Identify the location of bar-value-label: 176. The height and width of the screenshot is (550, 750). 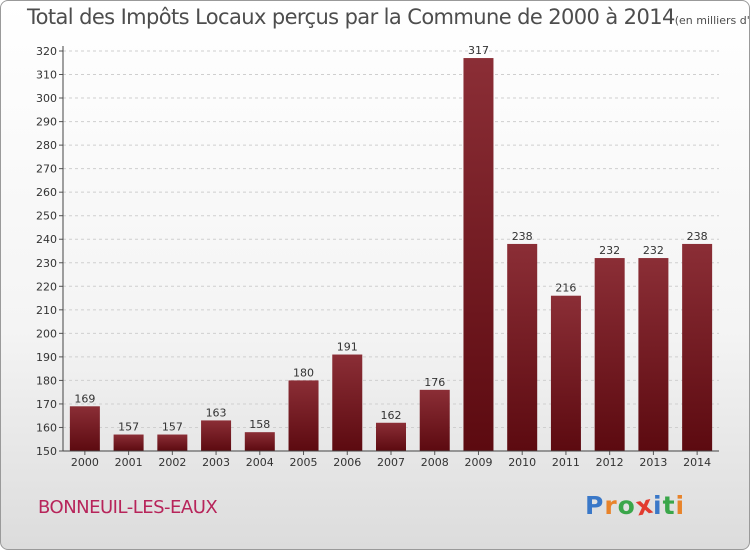
(434, 382).